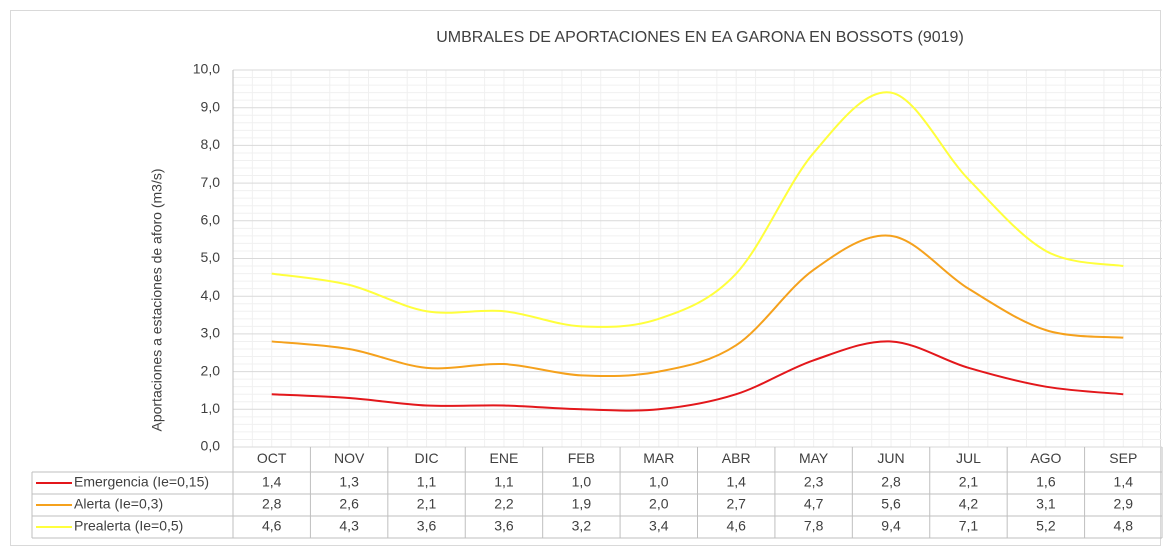 The image size is (1168, 552). I want to click on y-tick-label: 4,0, so click(211, 295).